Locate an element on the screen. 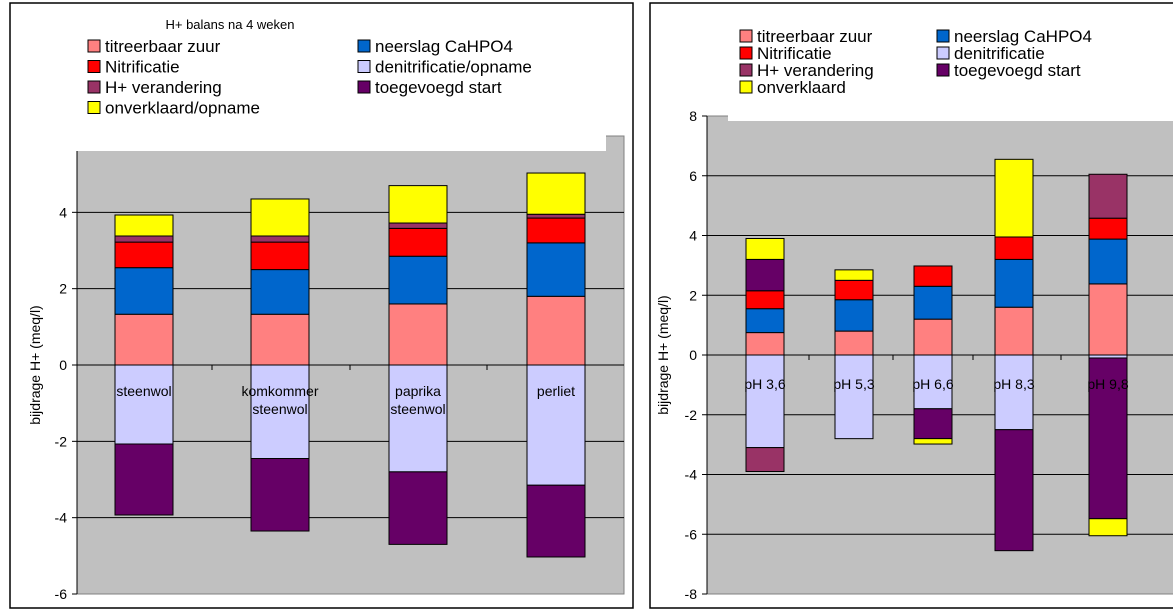  legend-label: onverklaard/opname is located at coordinates (182, 108).